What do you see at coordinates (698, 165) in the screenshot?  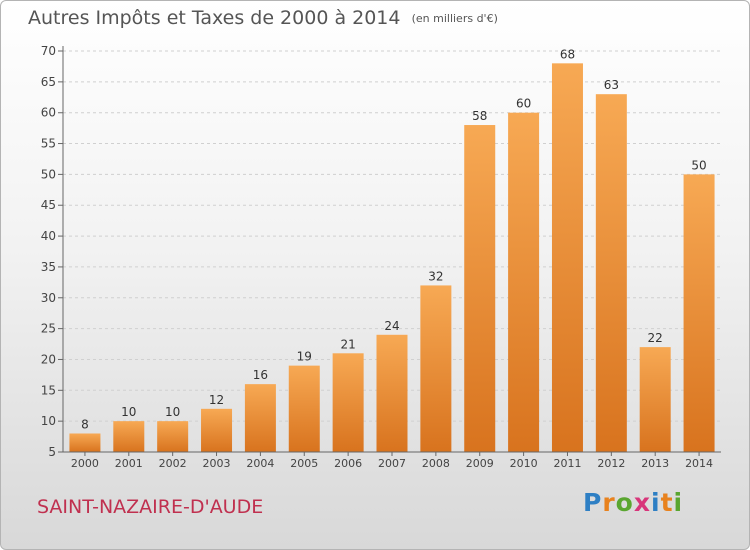 I see `data-label: 50` at bounding box center [698, 165].